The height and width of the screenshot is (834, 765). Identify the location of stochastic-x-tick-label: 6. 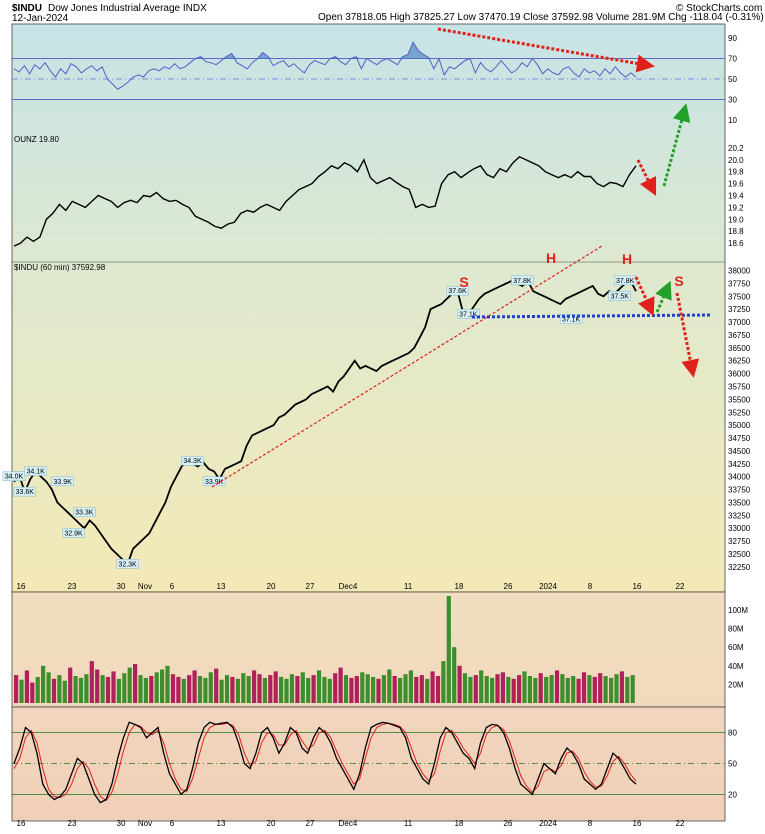
(172, 823).